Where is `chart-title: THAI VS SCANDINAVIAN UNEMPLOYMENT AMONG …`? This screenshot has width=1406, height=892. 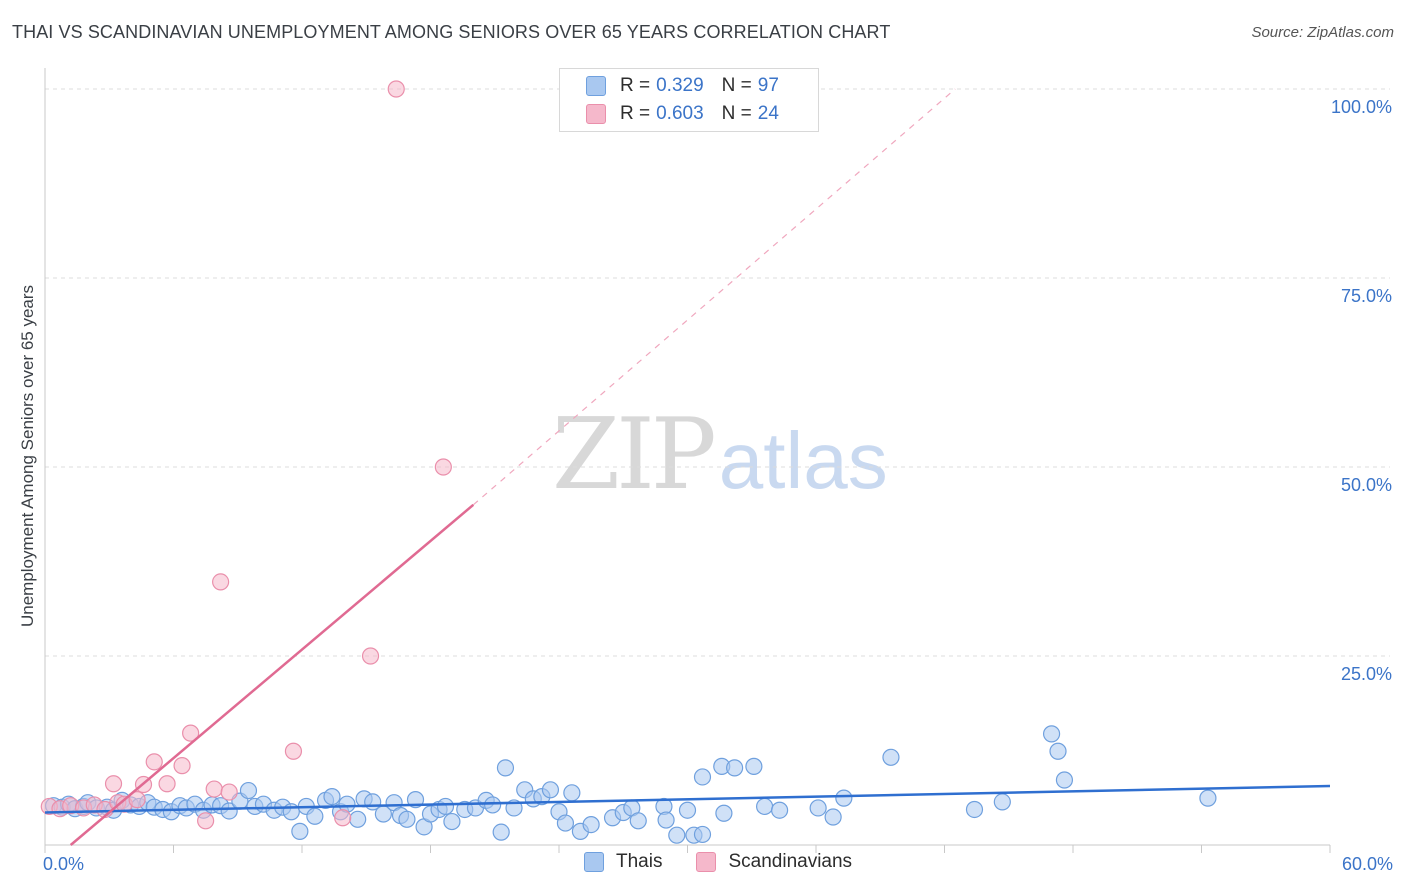 chart-title: THAI VS SCANDINAVIAN UNEMPLOYMENT AMONG … is located at coordinates (451, 32).